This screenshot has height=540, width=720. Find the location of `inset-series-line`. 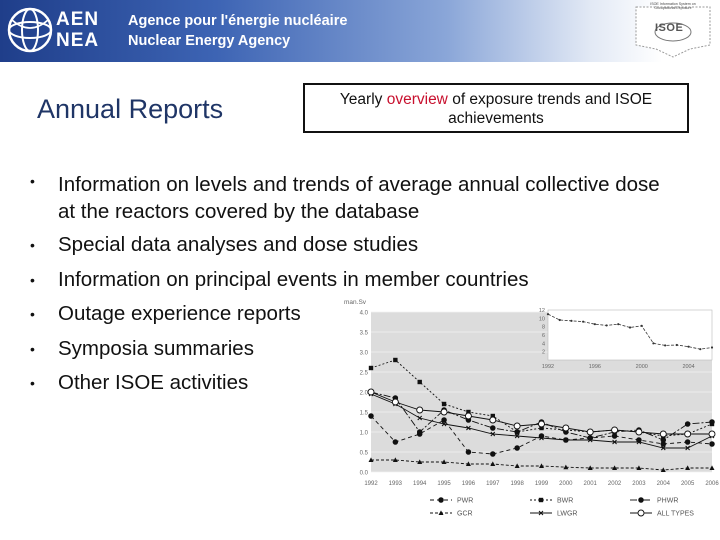

inset-series-line is located at coordinates (630, 331).